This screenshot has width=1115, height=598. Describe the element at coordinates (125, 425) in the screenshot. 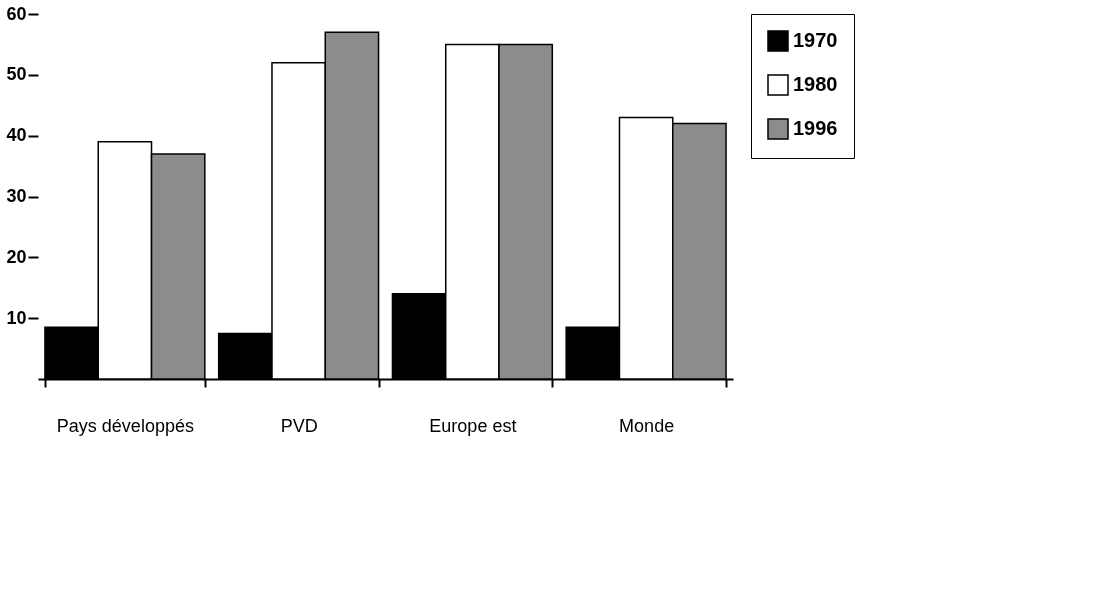

I see `x-tick-label: Pays développés` at that location.